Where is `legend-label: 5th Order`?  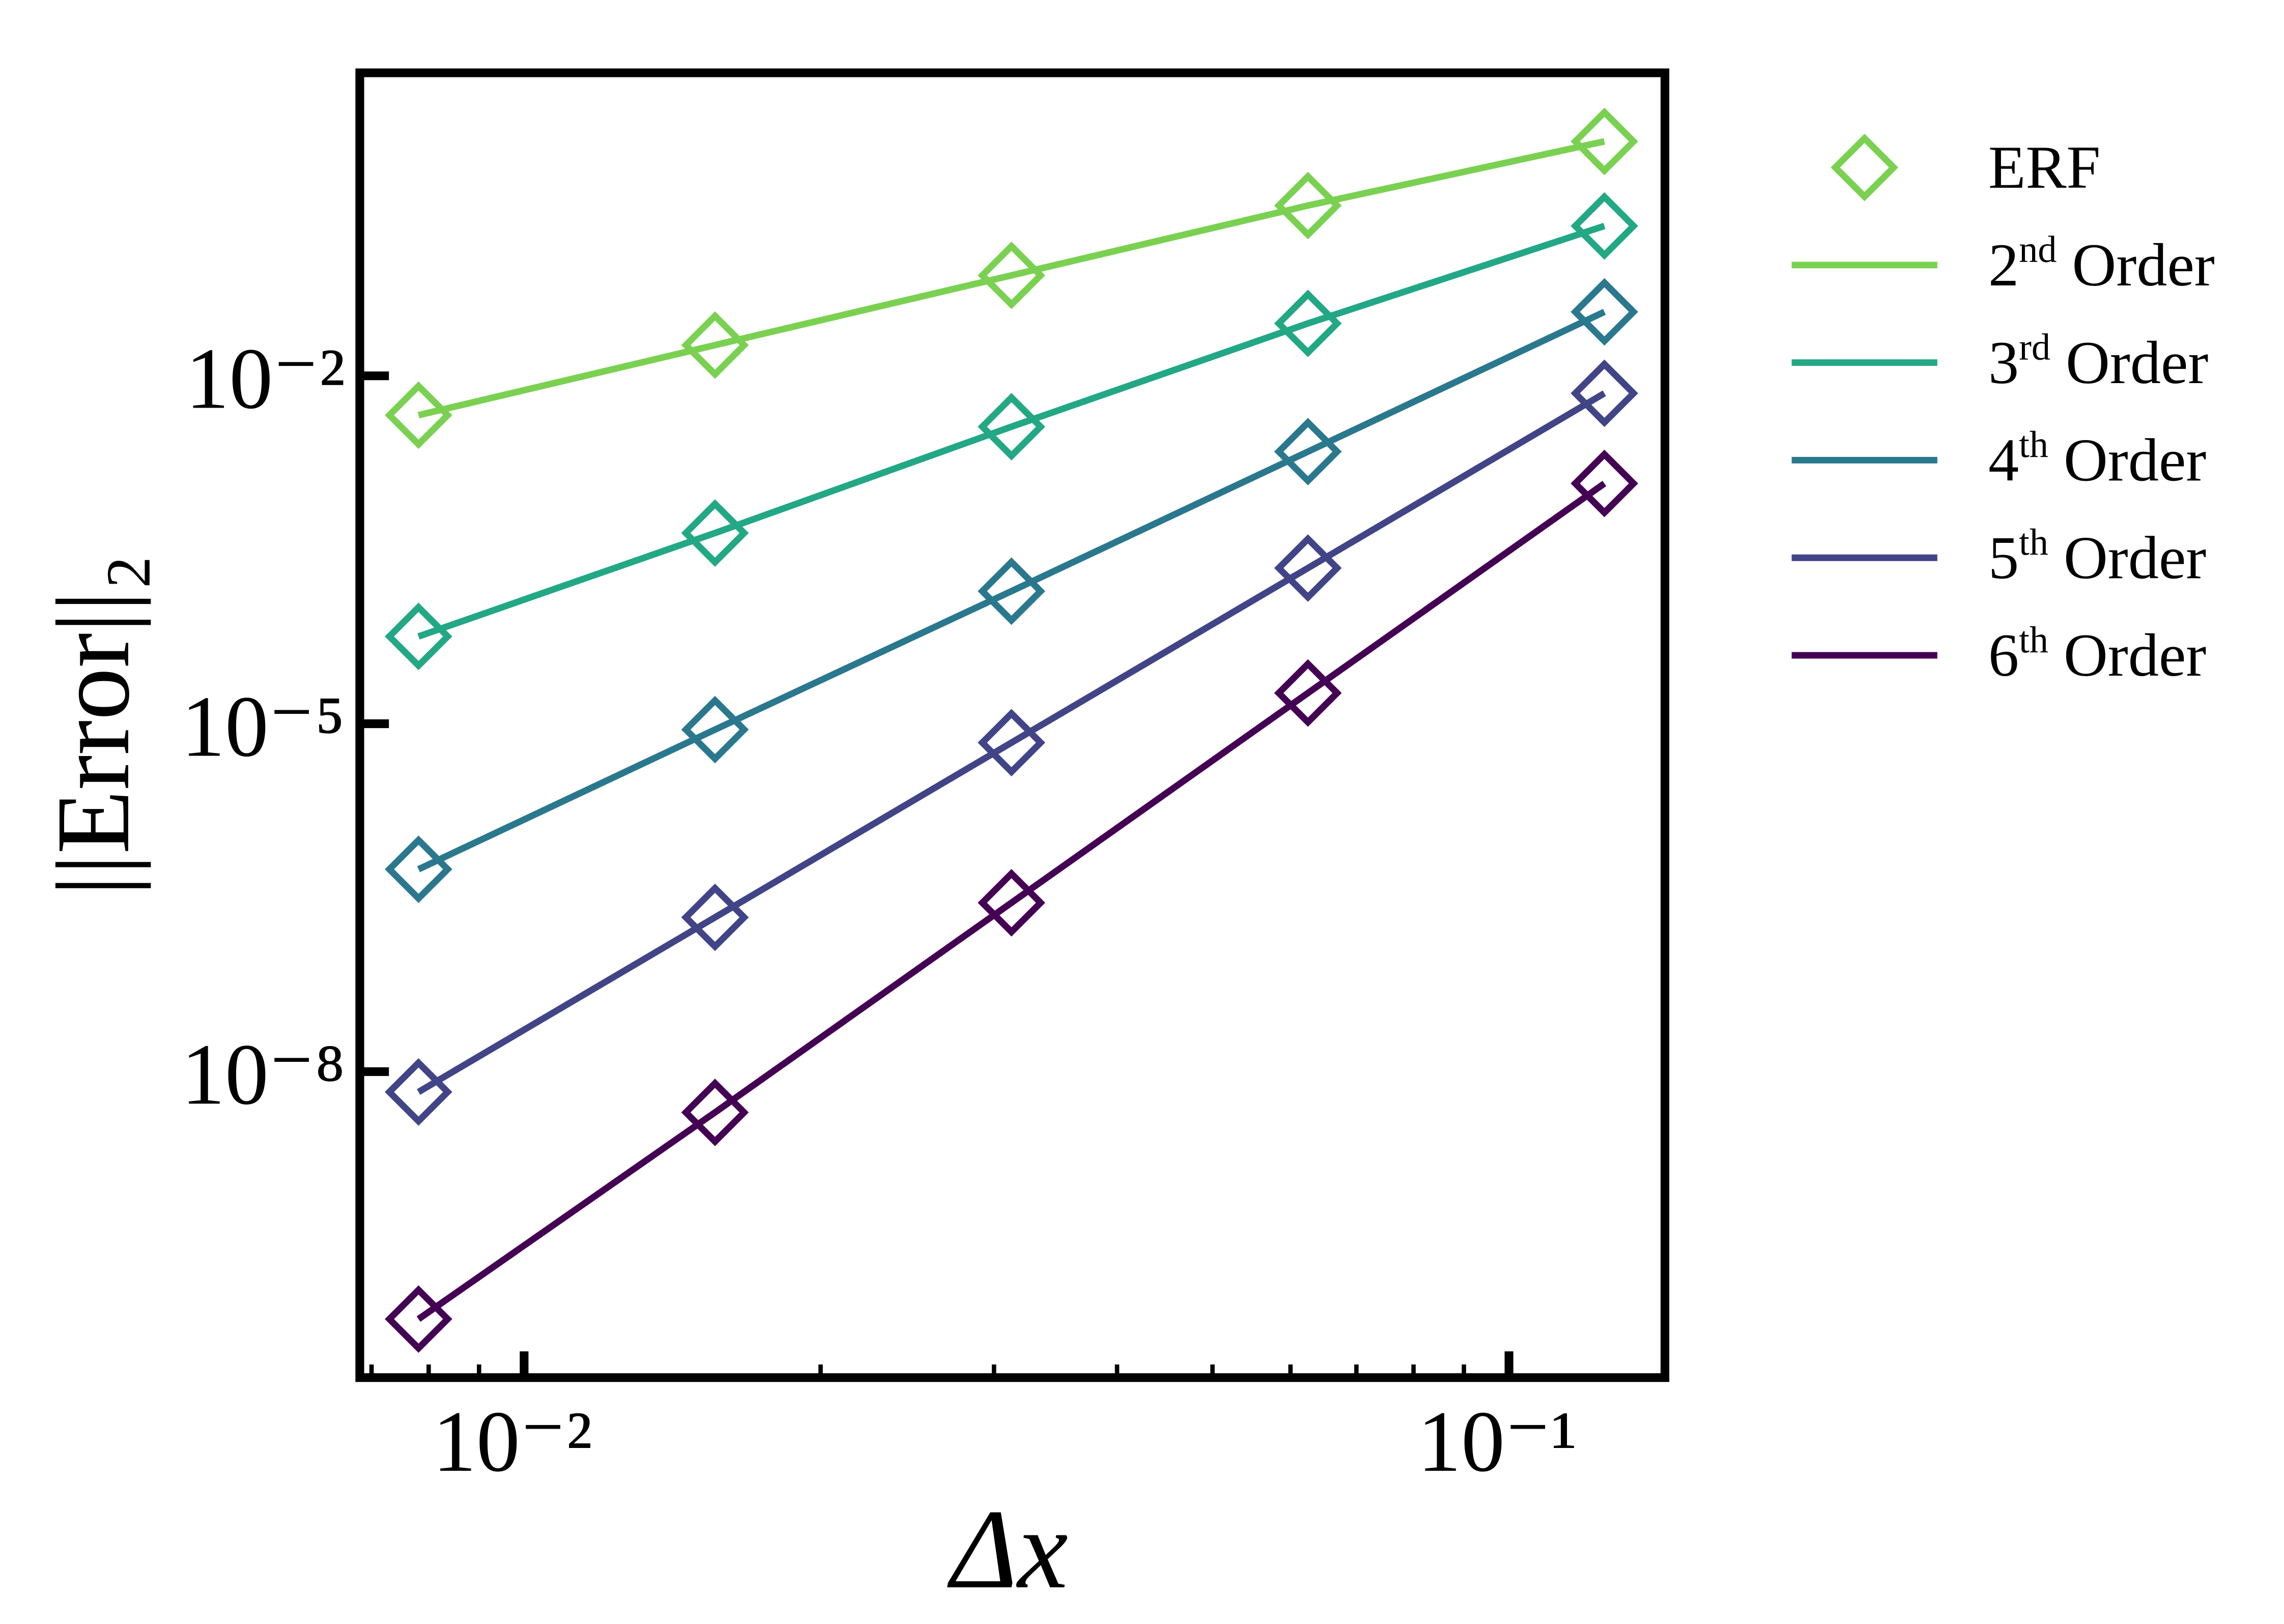 legend-label: 5th Order is located at coordinates (2097, 557).